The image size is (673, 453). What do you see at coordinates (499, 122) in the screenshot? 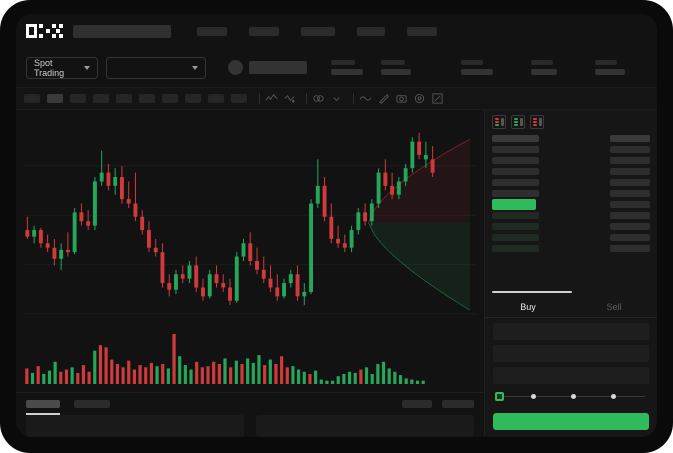
I see `orderbook-view-both-icon` at bounding box center [499, 122].